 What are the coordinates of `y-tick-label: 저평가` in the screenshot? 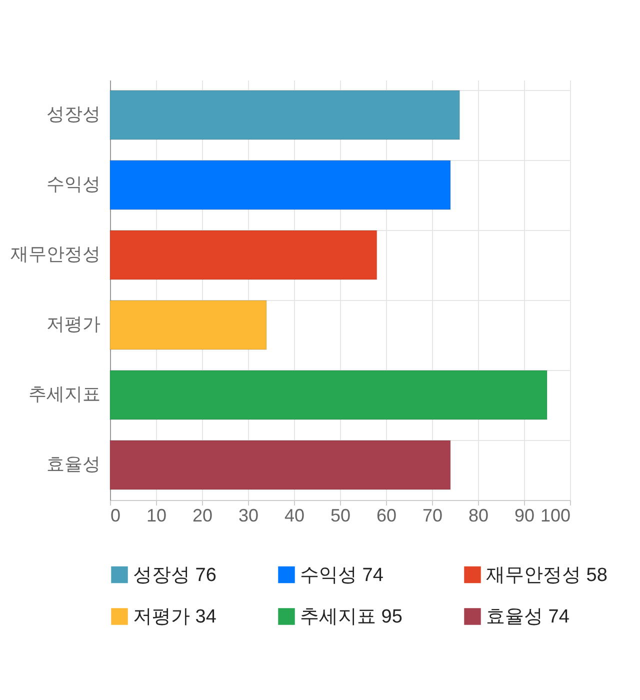 It's located at (73, 324).